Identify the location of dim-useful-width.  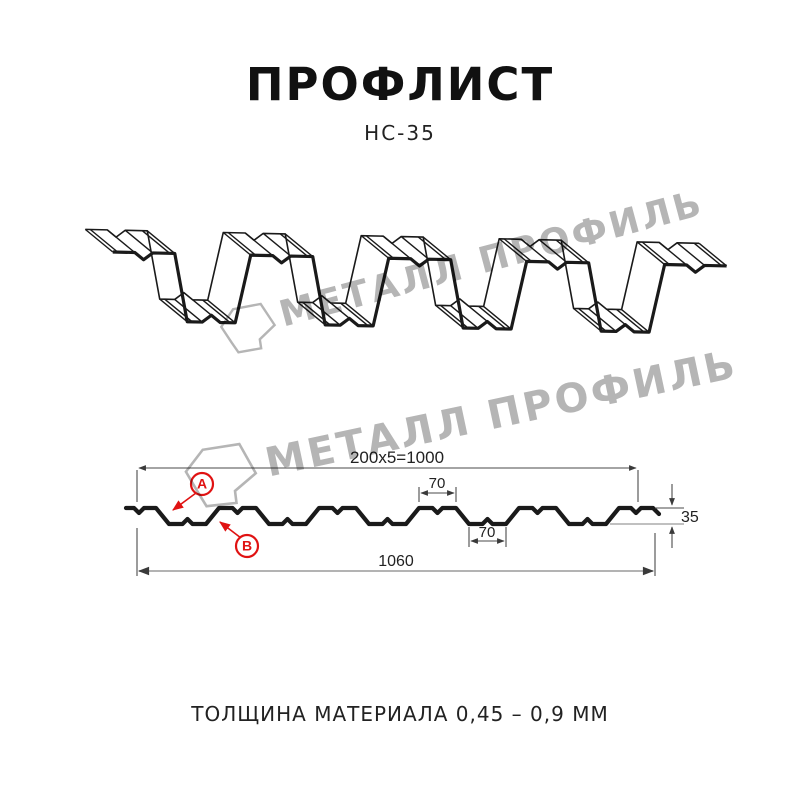
(387, 483).